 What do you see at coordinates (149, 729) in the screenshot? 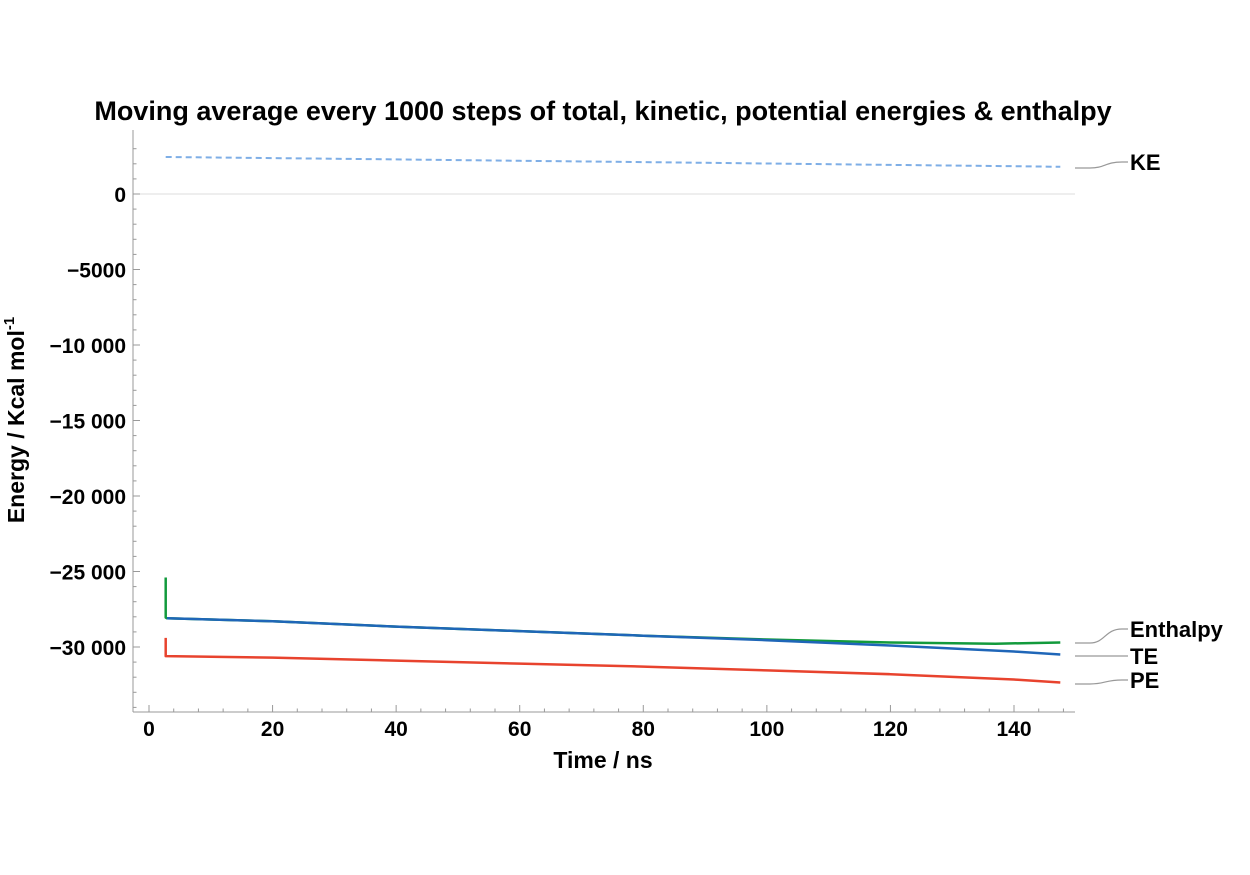
I see `x-tick-label: 0` at bounding box center [149, 729].